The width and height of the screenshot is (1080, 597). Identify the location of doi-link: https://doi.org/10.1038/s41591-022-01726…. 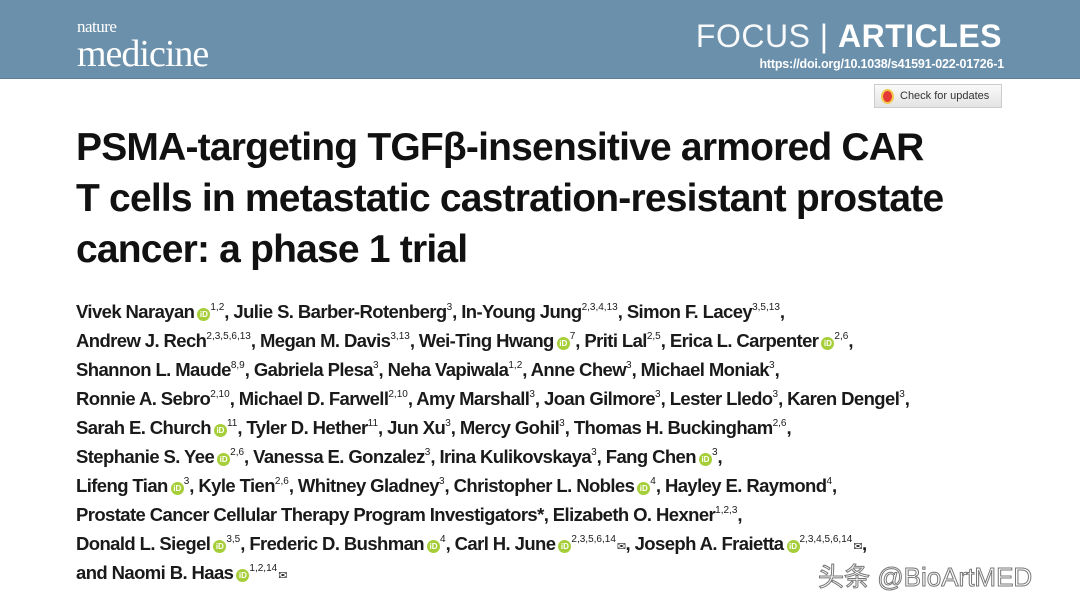
(881, 64).